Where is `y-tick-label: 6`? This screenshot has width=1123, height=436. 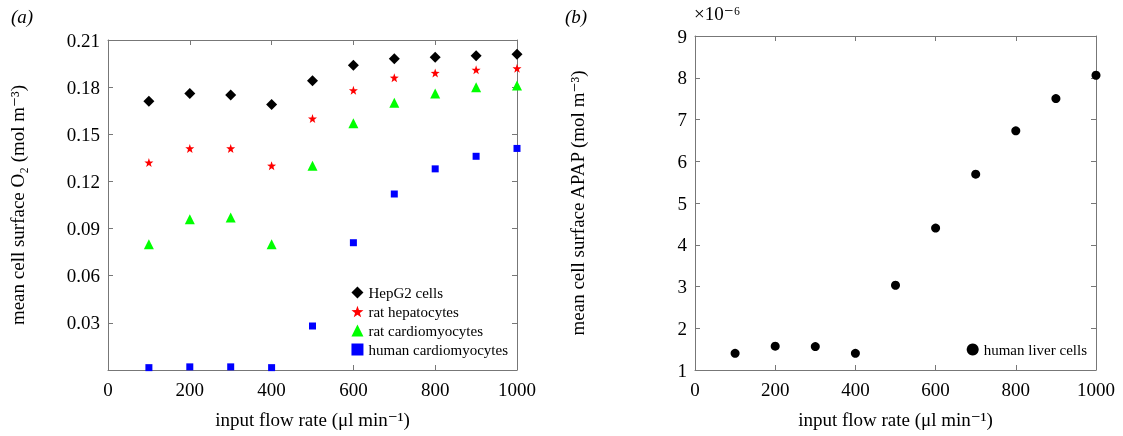 y-tick-label: 6 is located at coordinates (682, 161).